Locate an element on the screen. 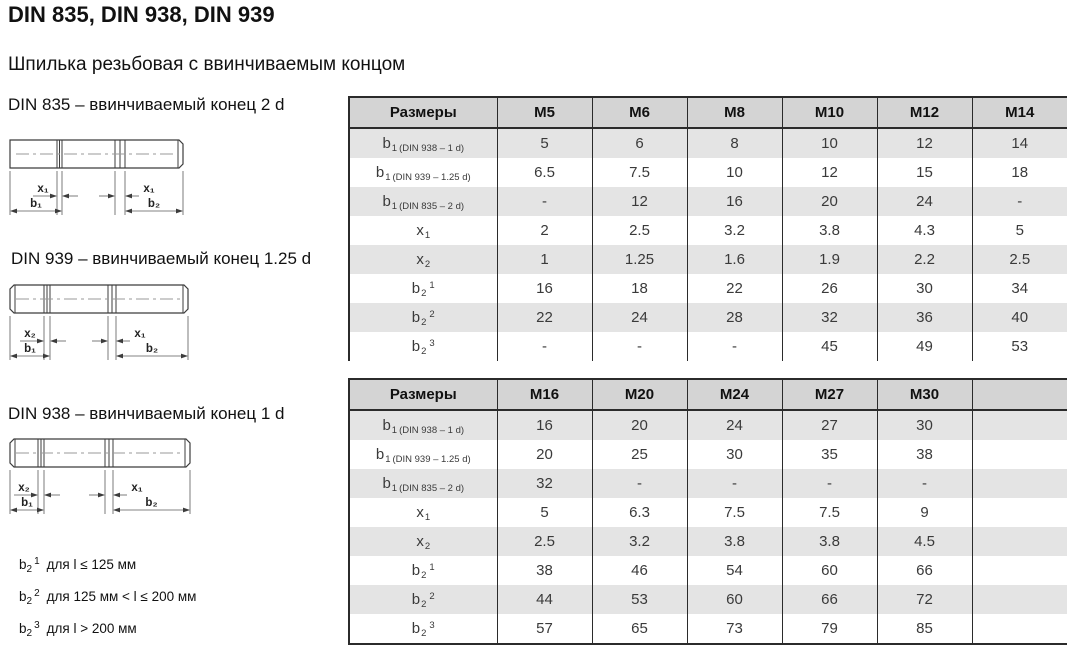 This screenshot has width=1074, height=645. footnote-superscript: 1 is located at coordinates (37, 561).